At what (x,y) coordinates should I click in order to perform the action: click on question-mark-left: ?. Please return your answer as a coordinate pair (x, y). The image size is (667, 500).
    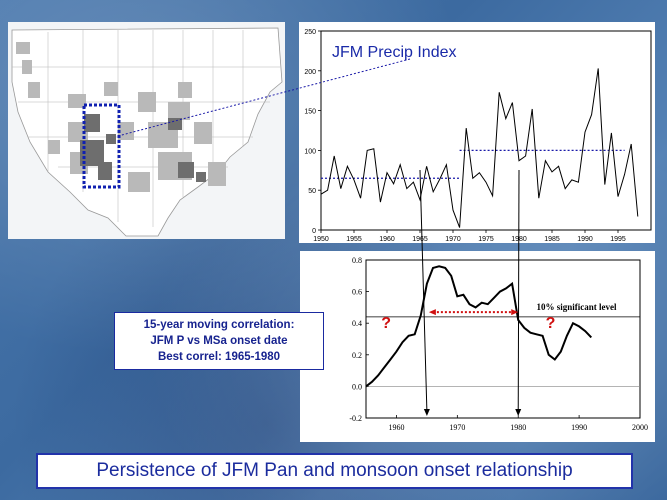
    Looking at the image, I should click on (386, 323).